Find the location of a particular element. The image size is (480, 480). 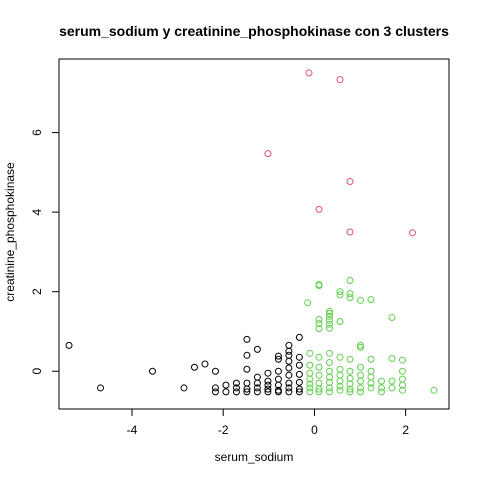

x-axis-label: serum_sodium is located at coordinates (254, 457).